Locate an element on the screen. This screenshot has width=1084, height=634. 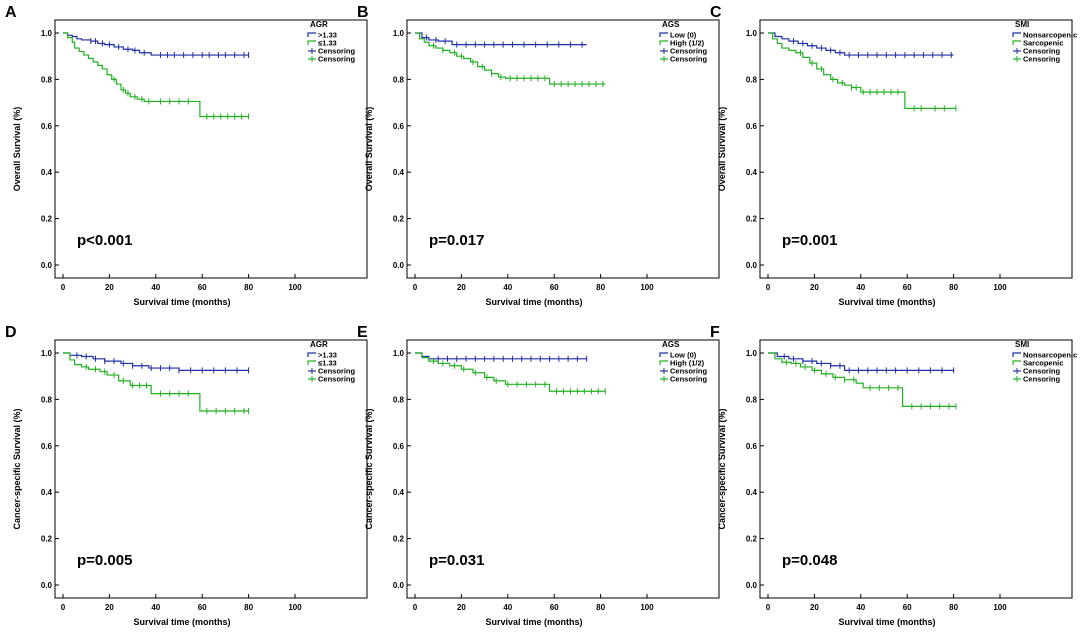
p-value-annotation: p=0.017 is located at coordinates (456, 240).